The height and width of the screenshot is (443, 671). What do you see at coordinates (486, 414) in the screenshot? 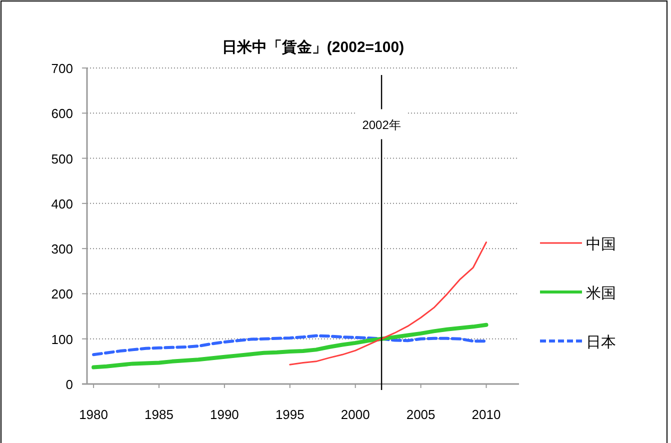
I see `x-tick-label: 2010` at bounding box center [486, 414].